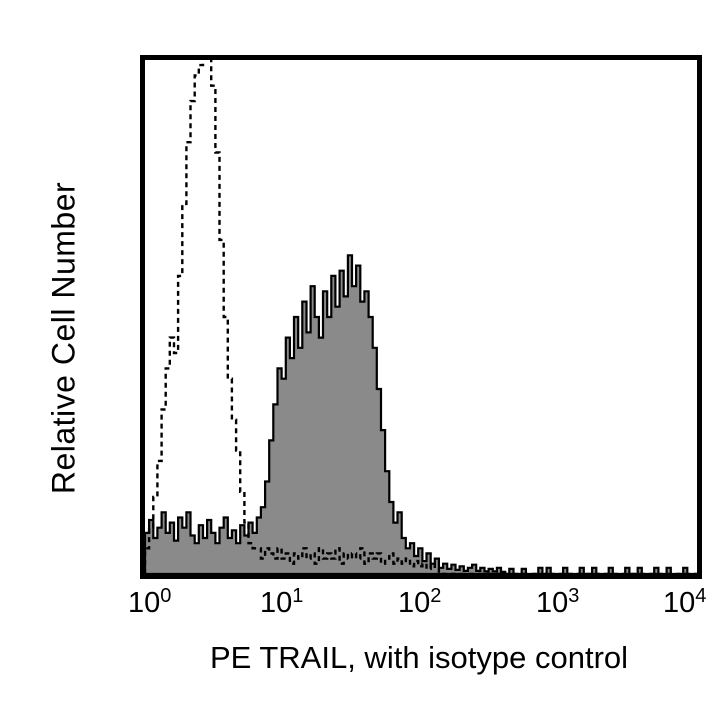 The image size is (720, 720). I want to click on x-tick-label-10e3: 10³, so click(558, 602).